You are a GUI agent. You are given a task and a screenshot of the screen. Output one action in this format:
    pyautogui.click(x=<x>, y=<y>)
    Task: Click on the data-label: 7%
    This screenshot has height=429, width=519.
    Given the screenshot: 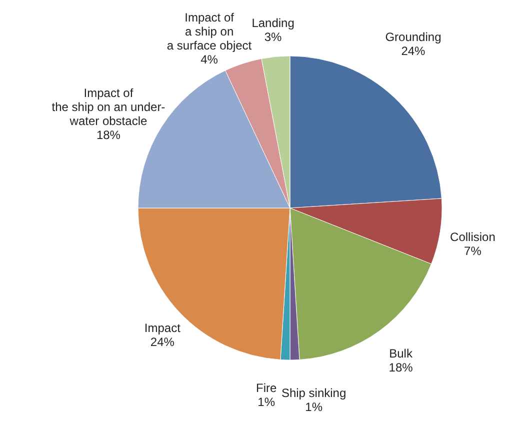 What is the action you would take?
    pyautogui.click(x=473, y=251)
    